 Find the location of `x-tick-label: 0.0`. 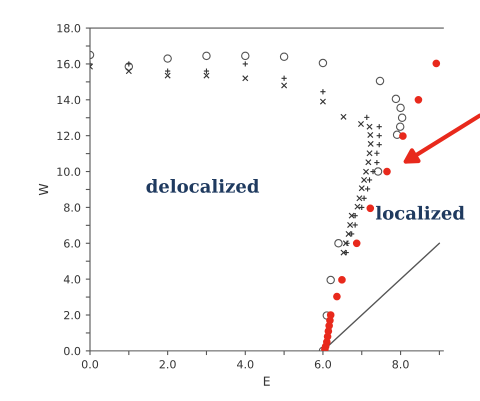

x-tick-label: 0.0 is located at coordinates (90, 364).